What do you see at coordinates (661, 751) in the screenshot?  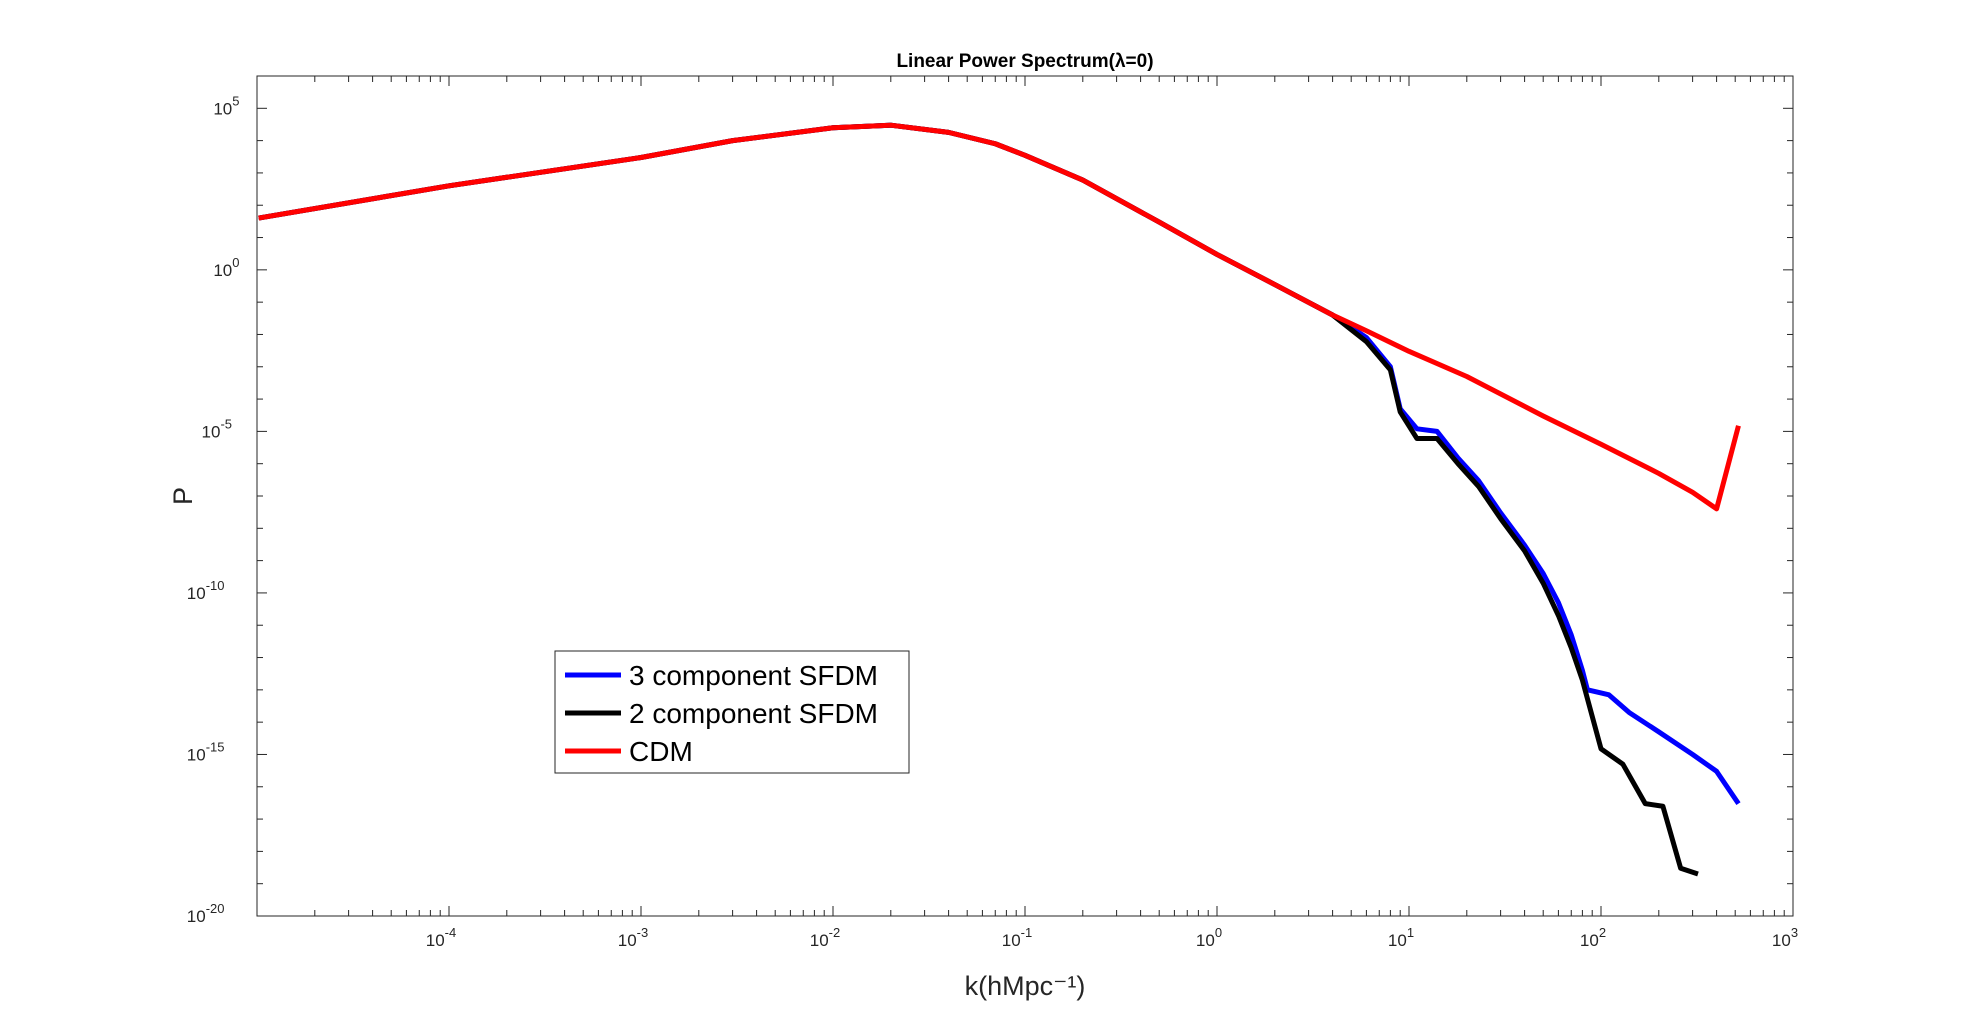 I see `legend-entry: CDM` at bounding box center [661, 751].